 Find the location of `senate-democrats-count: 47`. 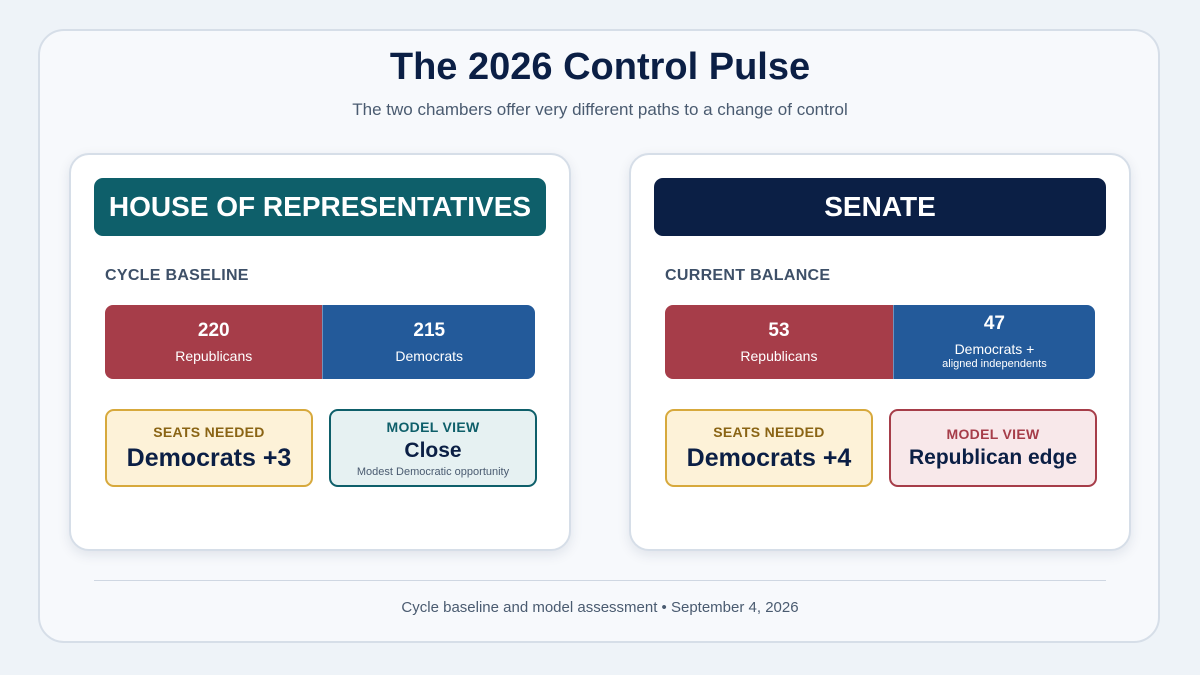

senate-democrats-count: 47 is located at coordinates (994, 323).